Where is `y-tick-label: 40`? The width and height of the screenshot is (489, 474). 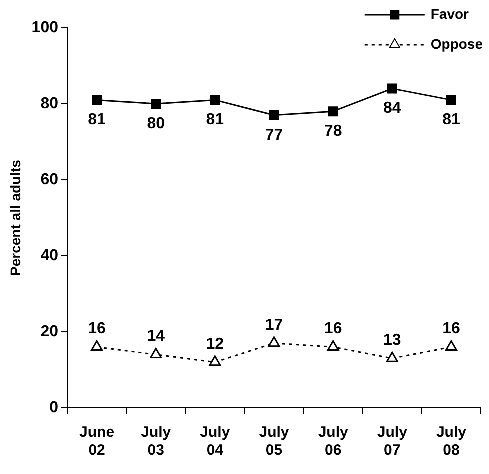 y-tick-label: 40 is located at coordinates (49, 255).